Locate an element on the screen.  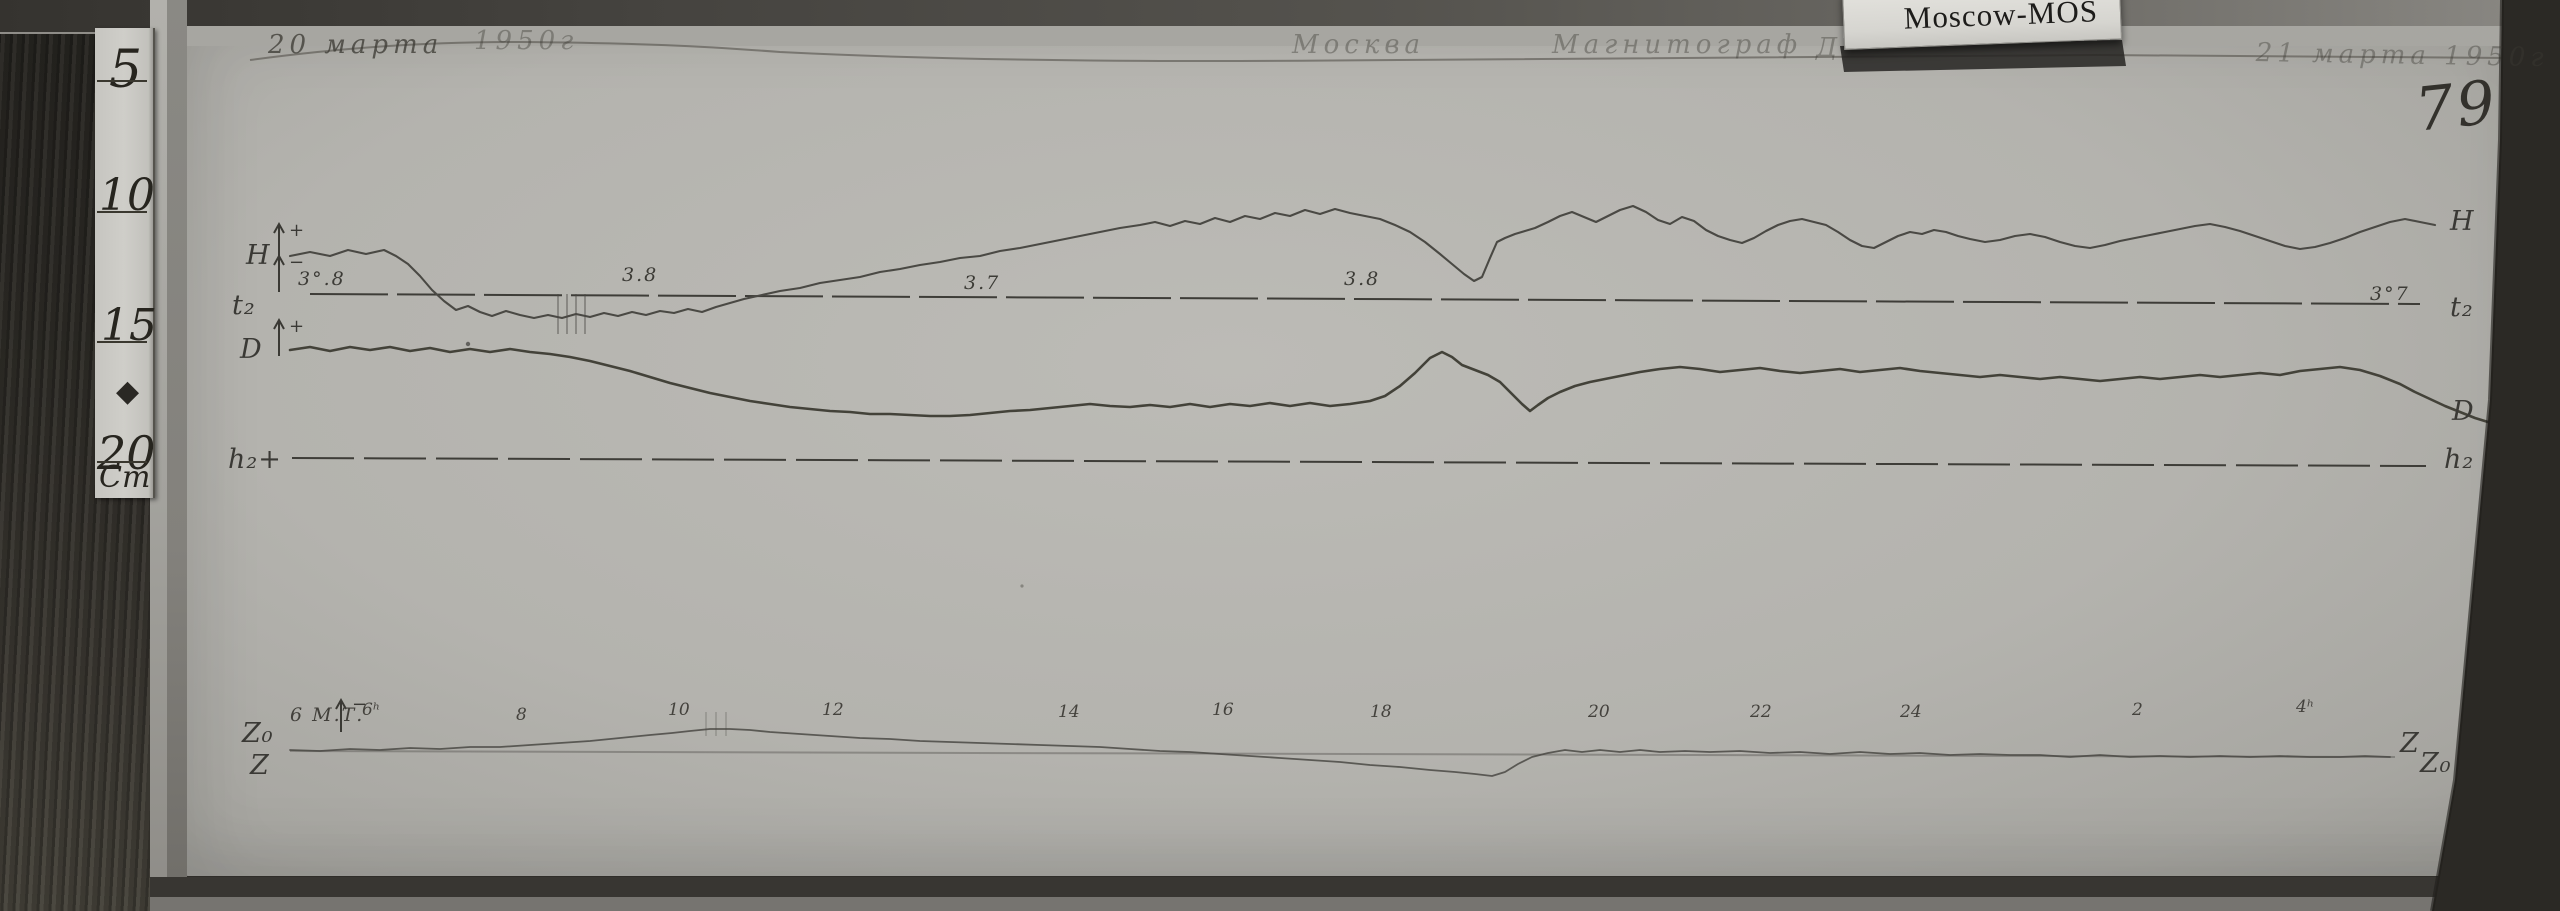
ruler-number-5: 5 is located at coordinates (126, 70).